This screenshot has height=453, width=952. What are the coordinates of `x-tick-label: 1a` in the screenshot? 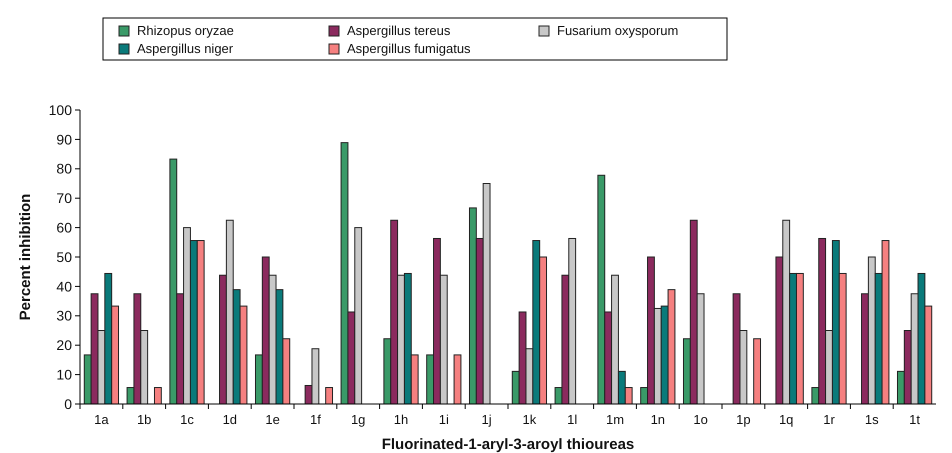 It's located at (102, 419).